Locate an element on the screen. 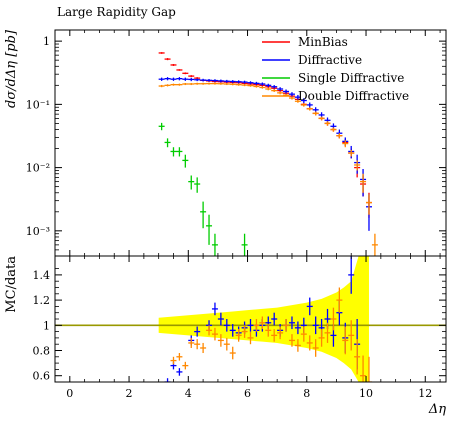 The image size is (461, 422). ratio-series-double-diffractive is located at coordinates (271, 334).